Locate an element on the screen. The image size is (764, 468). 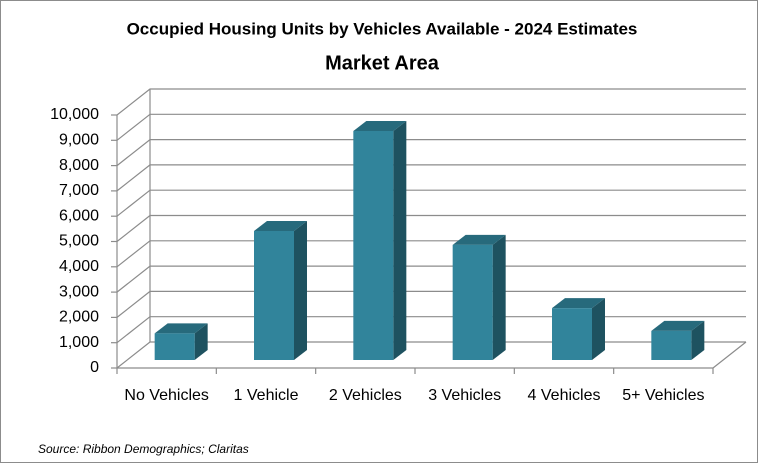
x-tick-label: 5+ Vehicles is located at coordinates (663, 395).